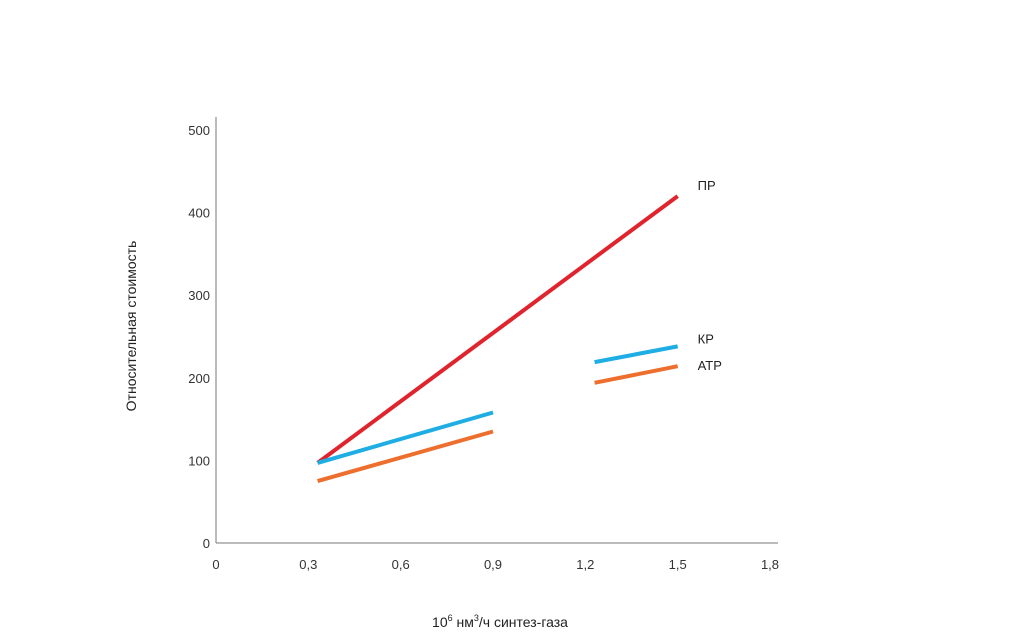 The image size is (1024, 633). What do you see at coordinates (450, 618) in the screenshot?
I see `x-axis-title-exponent: 6` at bounding box center [450, 618].